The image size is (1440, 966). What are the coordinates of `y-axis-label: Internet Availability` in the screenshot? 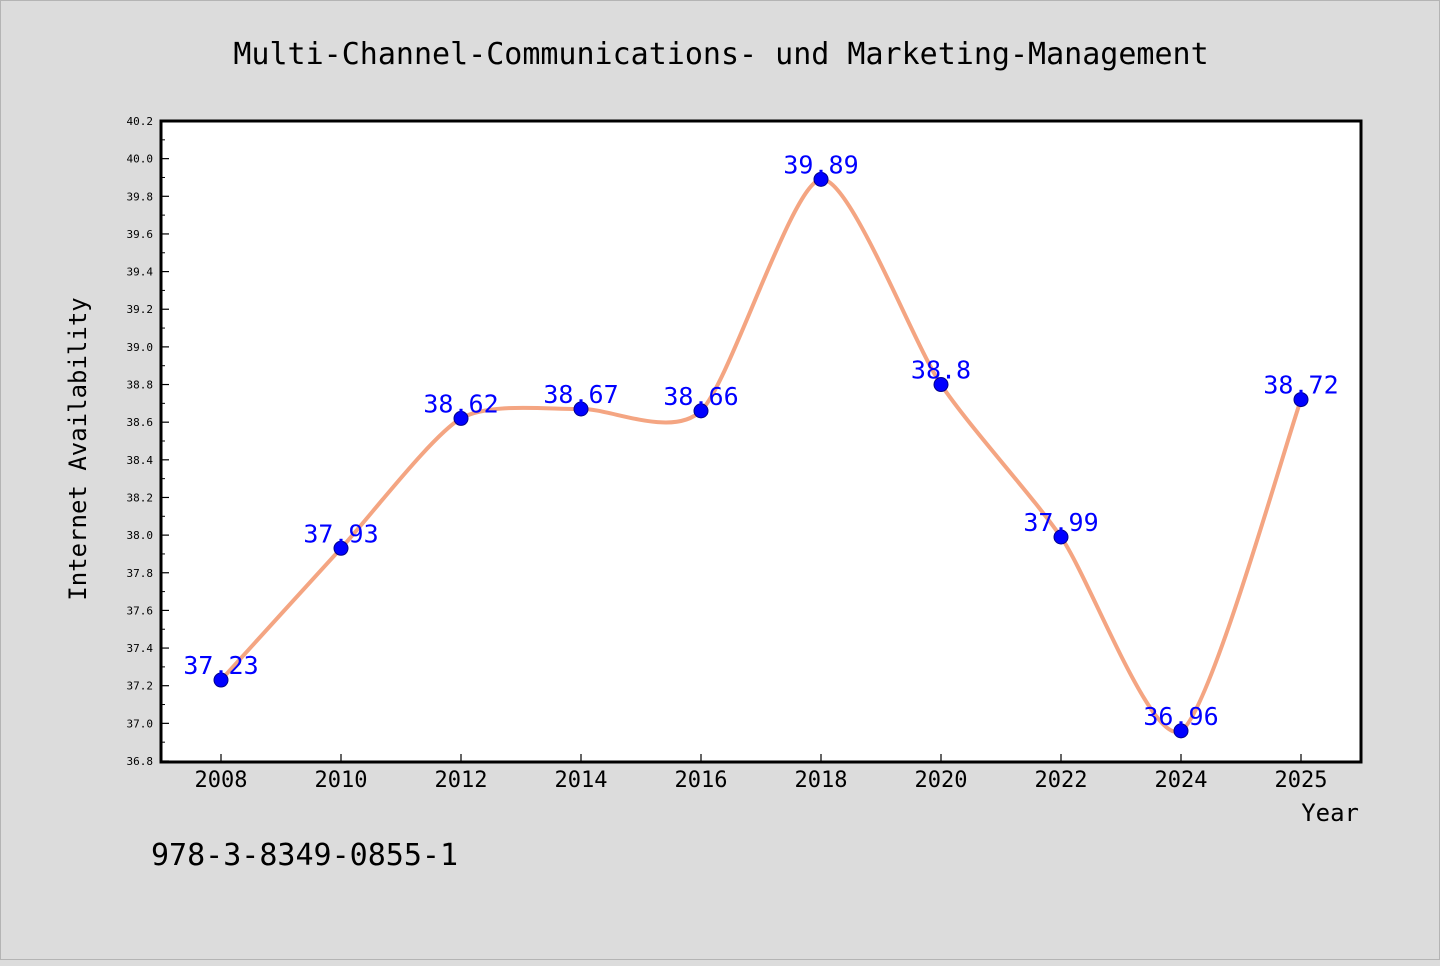 It's located at (78, 448).